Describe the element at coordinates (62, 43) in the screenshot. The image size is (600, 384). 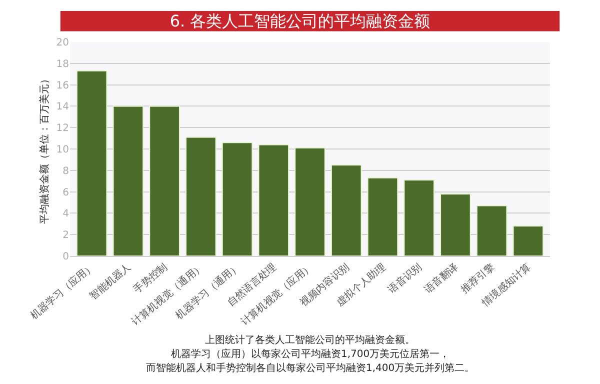
I see `y-tick-label: 20` at that location.